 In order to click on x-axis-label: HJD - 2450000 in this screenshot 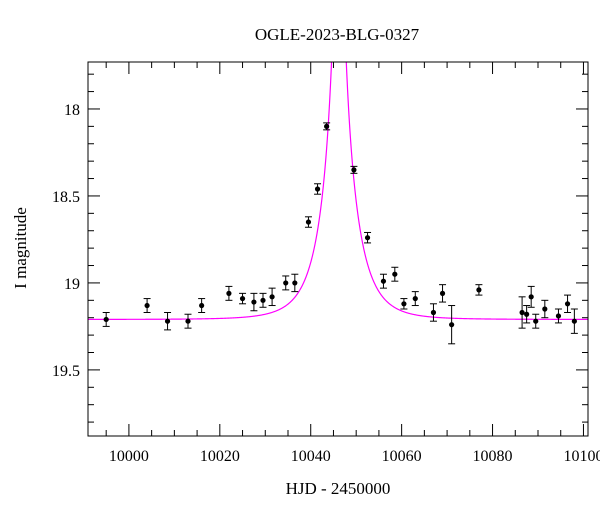, I will do `click(338, 488)`.